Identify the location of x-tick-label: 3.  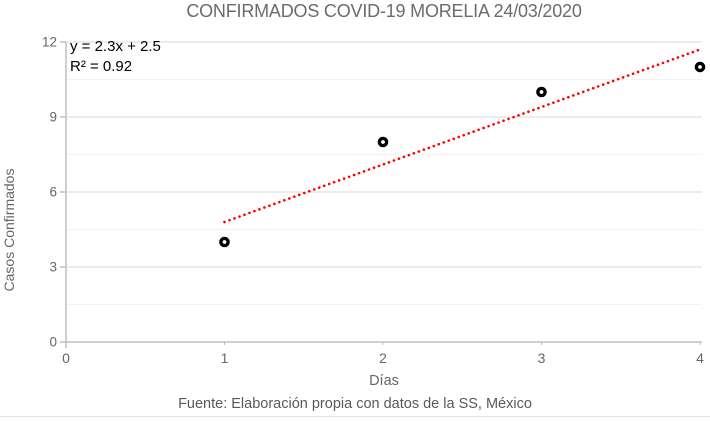
(542, 358).